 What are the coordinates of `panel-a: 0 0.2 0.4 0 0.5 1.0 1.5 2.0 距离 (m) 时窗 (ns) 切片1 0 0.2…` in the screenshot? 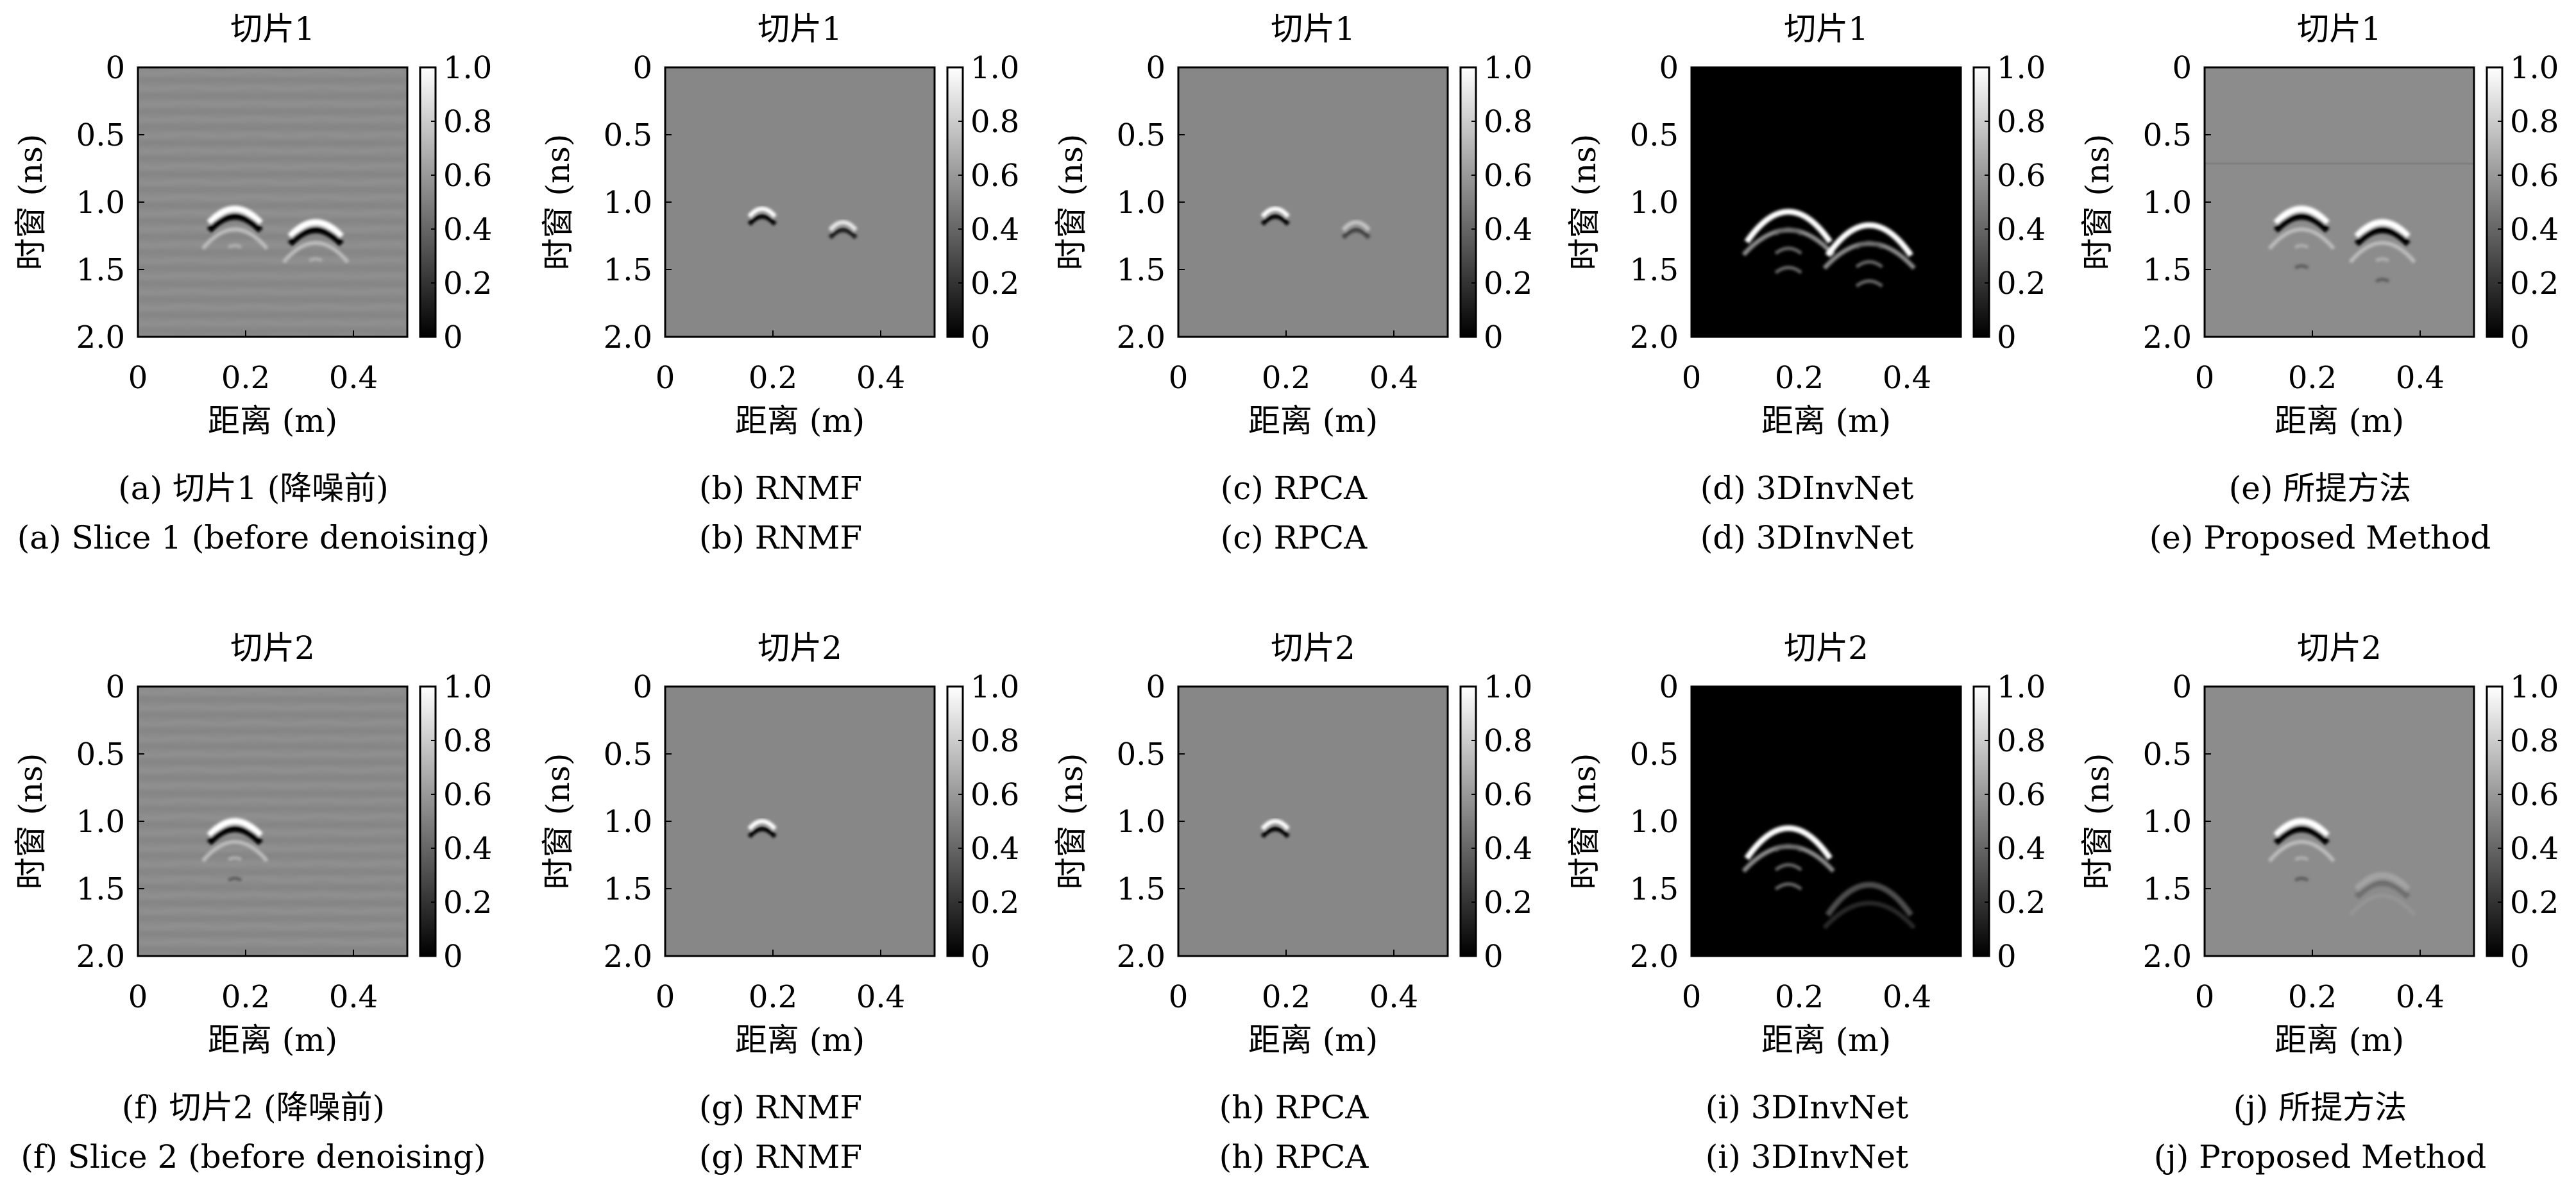 It's located at (252, 283).